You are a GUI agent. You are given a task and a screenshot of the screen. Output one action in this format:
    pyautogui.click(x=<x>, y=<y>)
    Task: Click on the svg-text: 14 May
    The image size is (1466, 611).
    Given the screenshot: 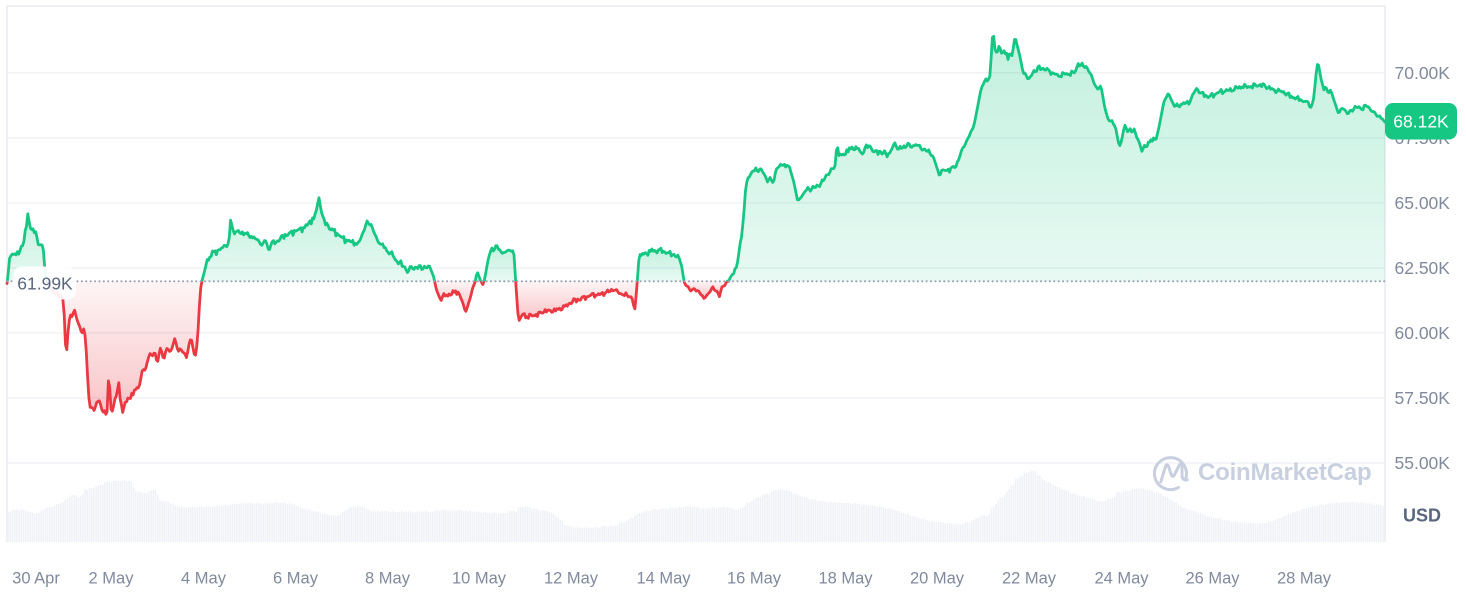 What is the action you would take?
    pyautogui.click(x=663, y=579)
    